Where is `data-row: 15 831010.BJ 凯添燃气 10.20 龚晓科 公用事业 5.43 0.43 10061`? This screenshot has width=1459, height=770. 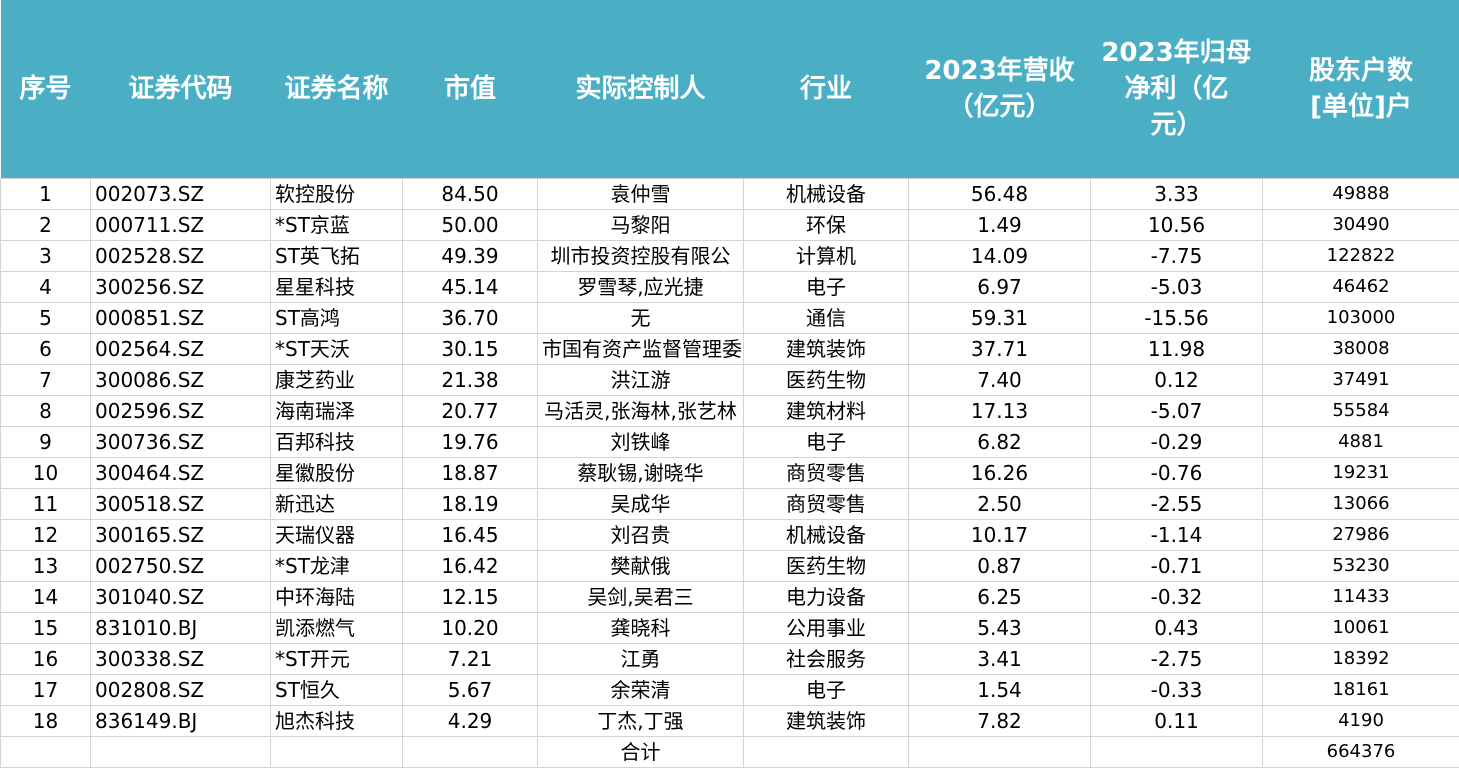
data-row: 15 831010.BJ 凯添燃气 10.20 龚晓科 公用事业 5.43 0.43 10061 is located at coordinates (729, 628).